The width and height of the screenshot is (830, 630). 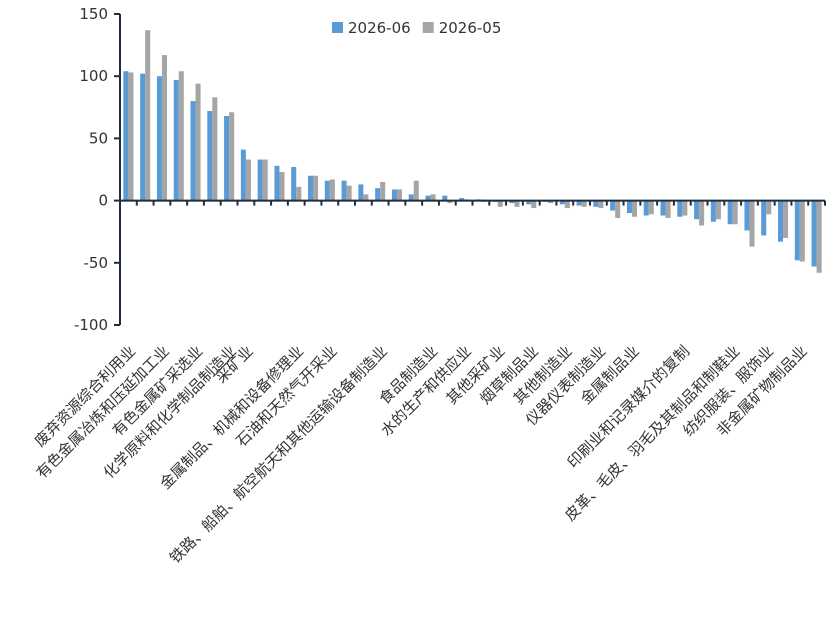 What do you see at coordinates (470, 28) in the screenshot?
I see `legend-label: 2026-05` at bounding box center [470, 28].